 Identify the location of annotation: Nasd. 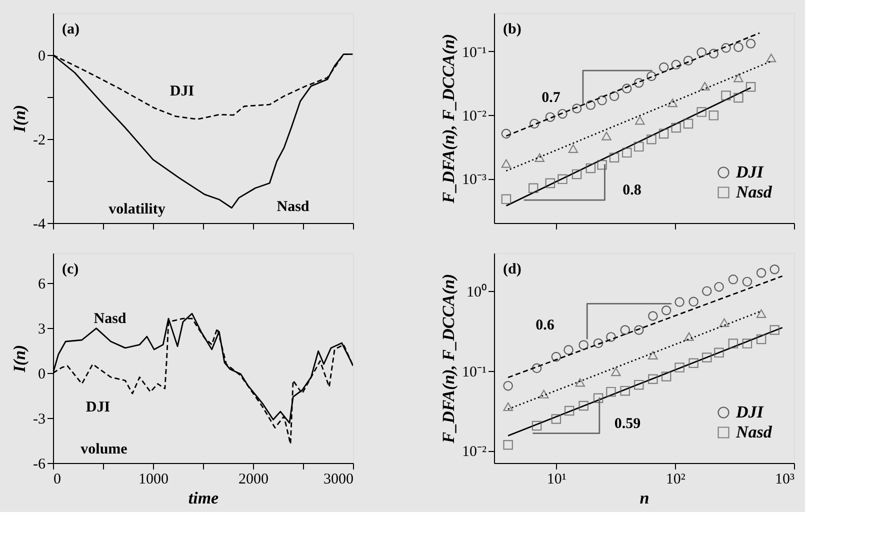
(110, 319).